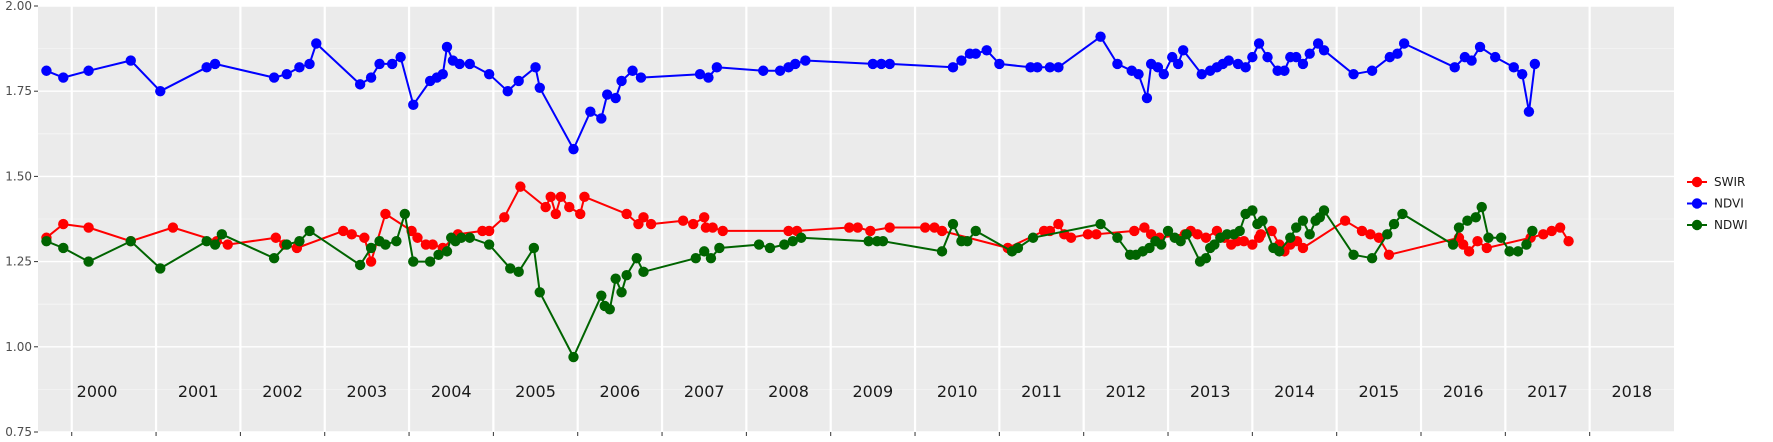 The width and height of the screenshot is (1773, 442). Describe the element at coordinates (18, 176) in the screenshot. I see `y-tick-label: 1.50` at that location.